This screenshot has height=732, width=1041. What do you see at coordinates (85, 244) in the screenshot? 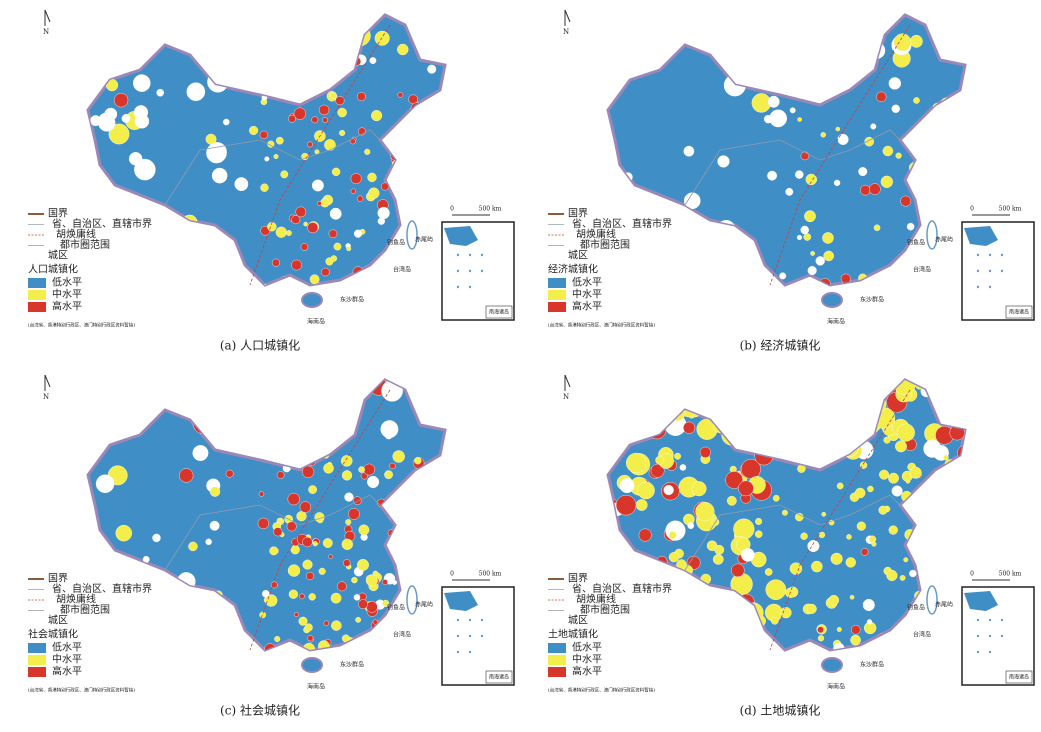
I see `legend-boundary-label: 都市圈范围` at bounding box center [85, 244].